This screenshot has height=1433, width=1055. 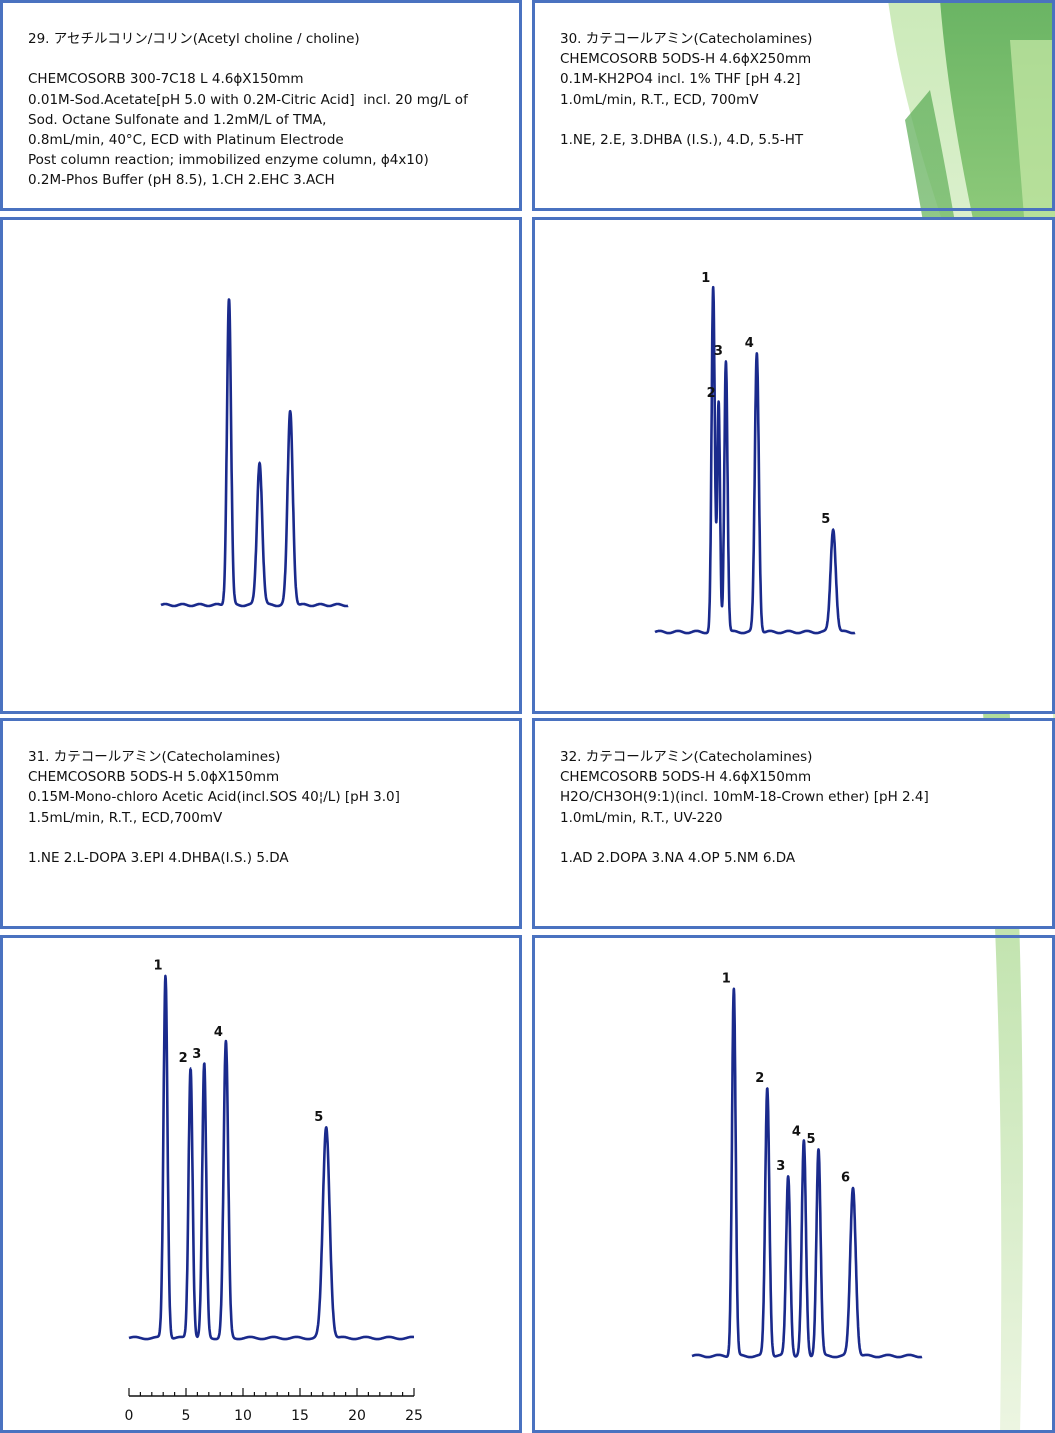 What do you see at coordinates (641, 817) in the screenshot?
I see `panel-32-line: 1.0mL/min, R.T., UV-220` at bounding box center [641, 817].